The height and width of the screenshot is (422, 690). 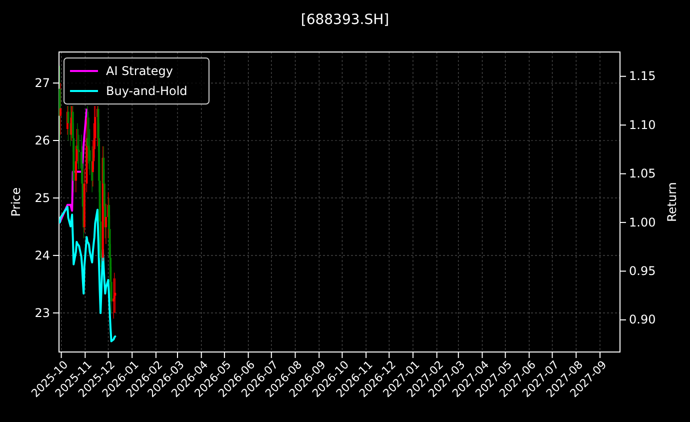 I want to click on y-axis-title: Price, so click(x=16, y=202).